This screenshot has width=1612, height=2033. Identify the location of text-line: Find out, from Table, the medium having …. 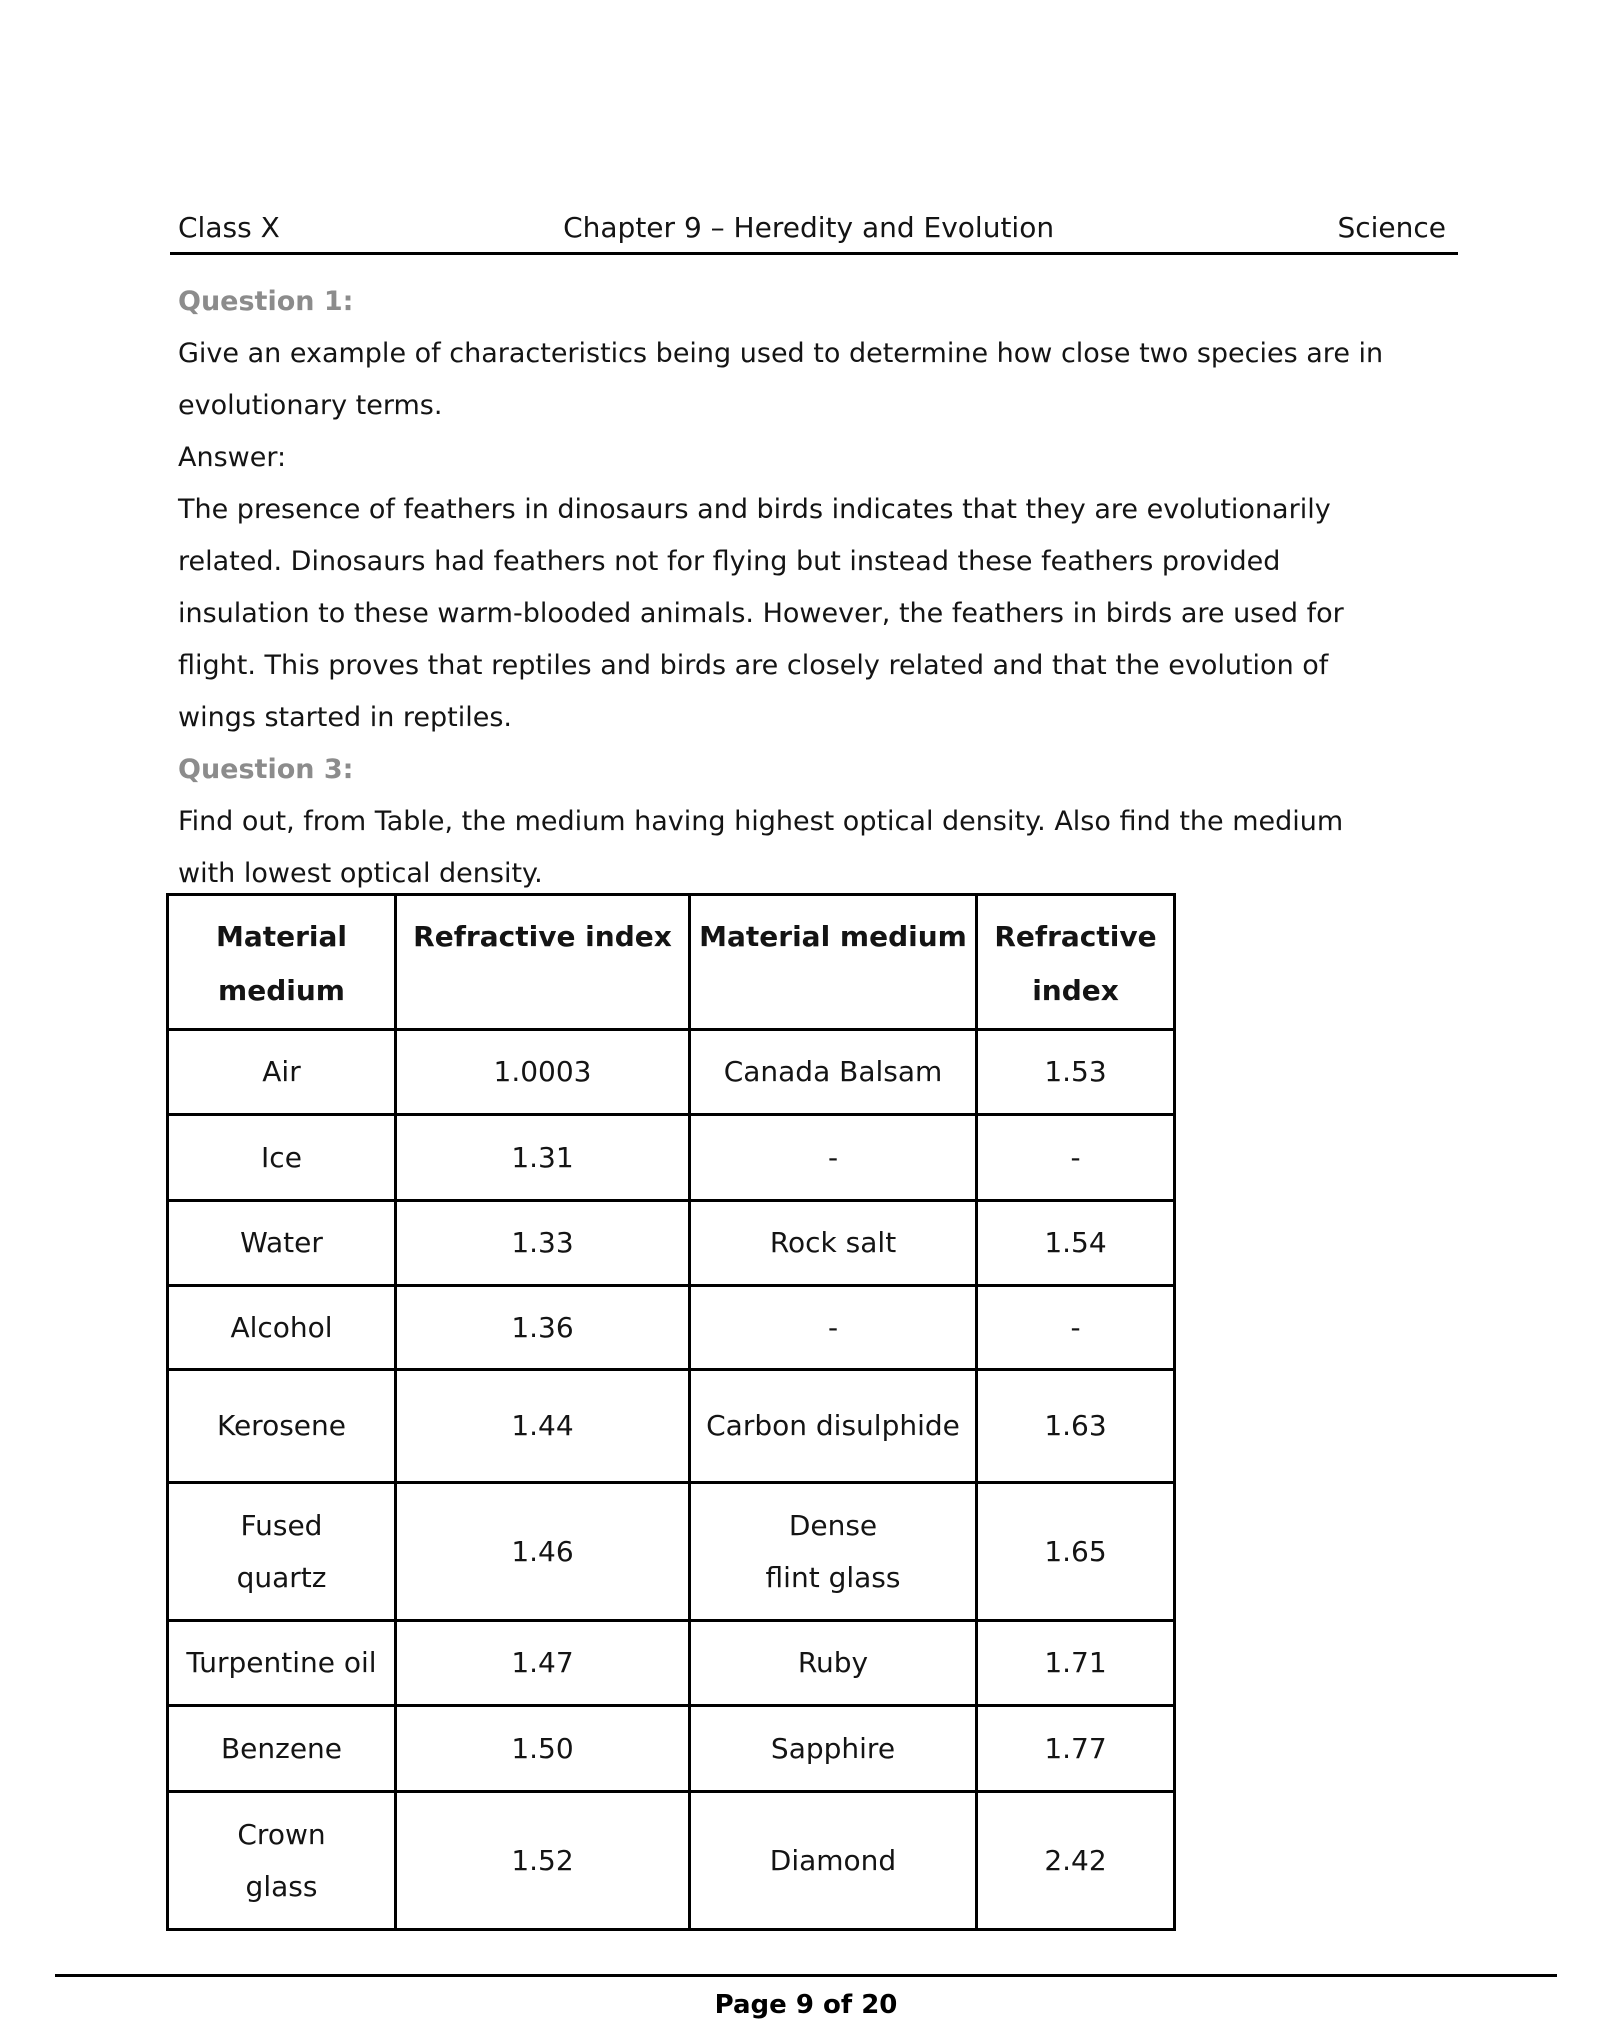
(761, 821).